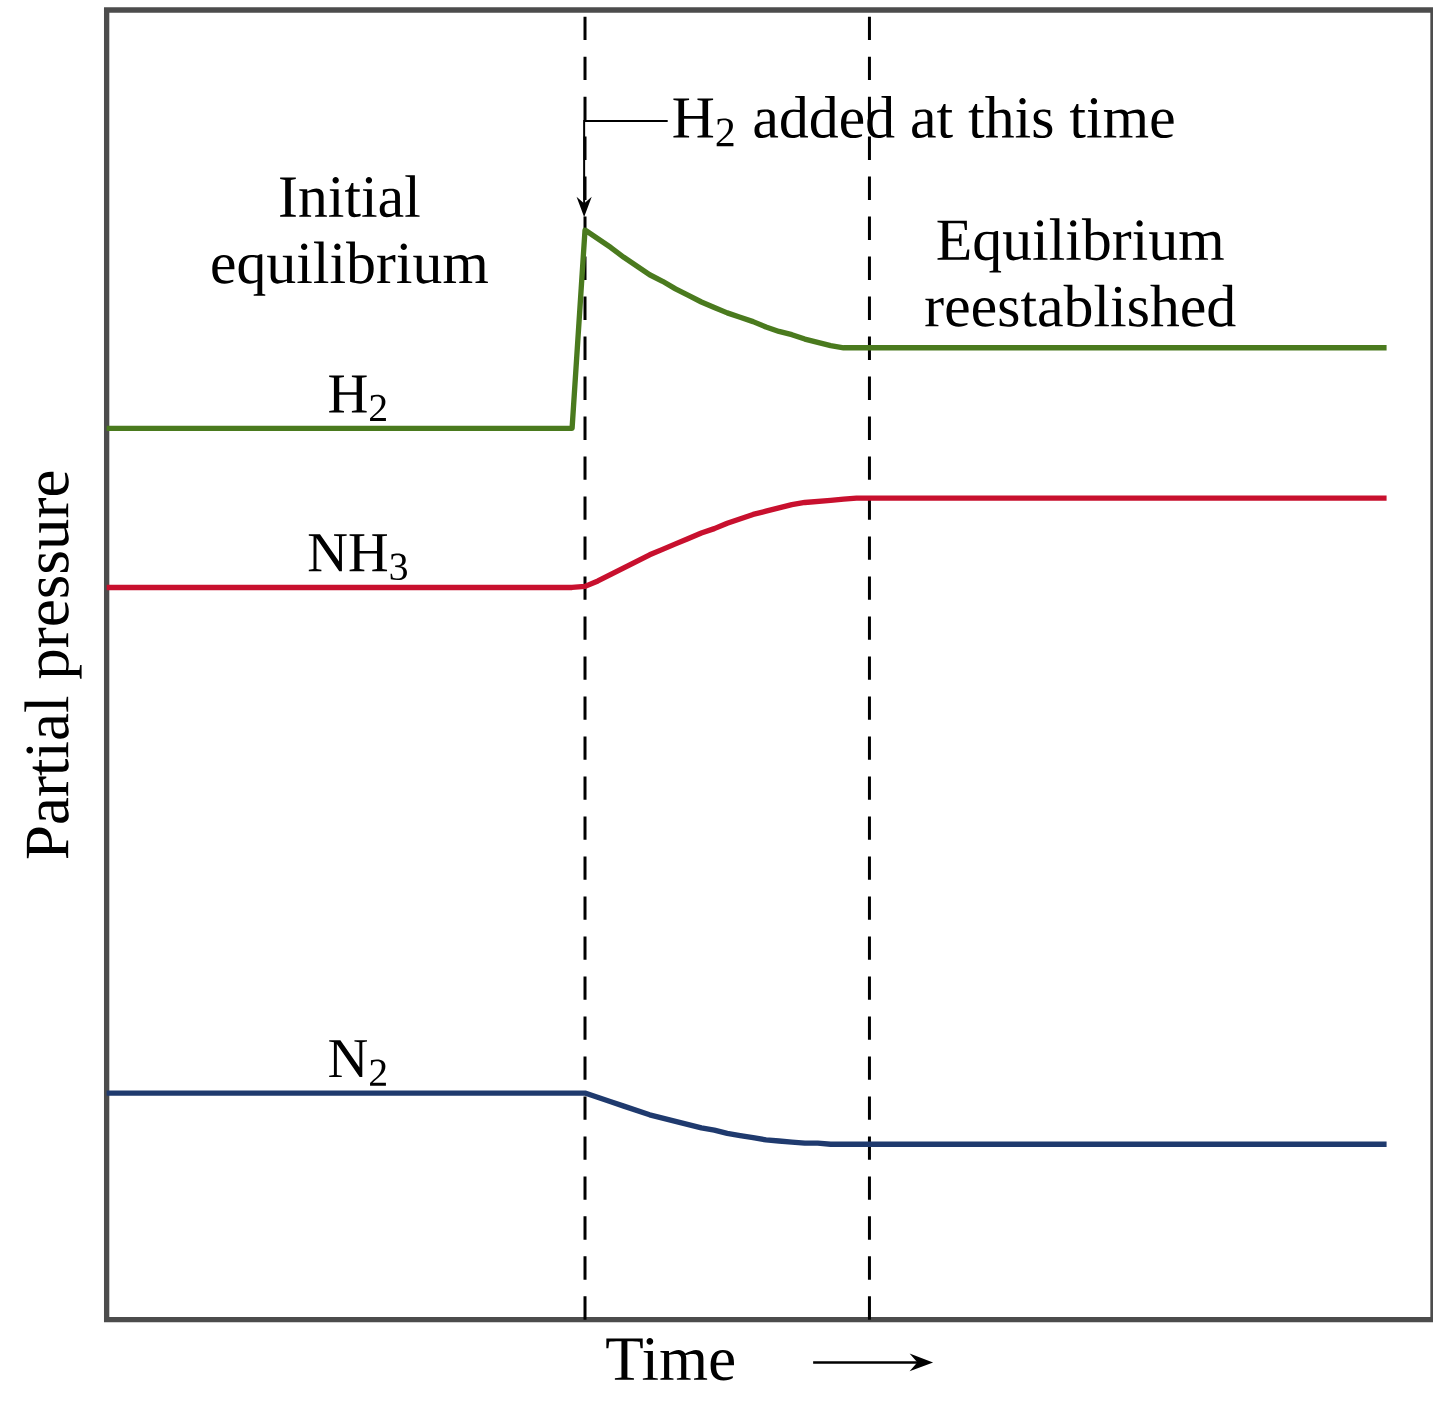 This screenshot has height=1420, width=1433. Describe the element at coordinates (670, 1359) in the screenshot. I see `x-axis-title: Time` at that location.